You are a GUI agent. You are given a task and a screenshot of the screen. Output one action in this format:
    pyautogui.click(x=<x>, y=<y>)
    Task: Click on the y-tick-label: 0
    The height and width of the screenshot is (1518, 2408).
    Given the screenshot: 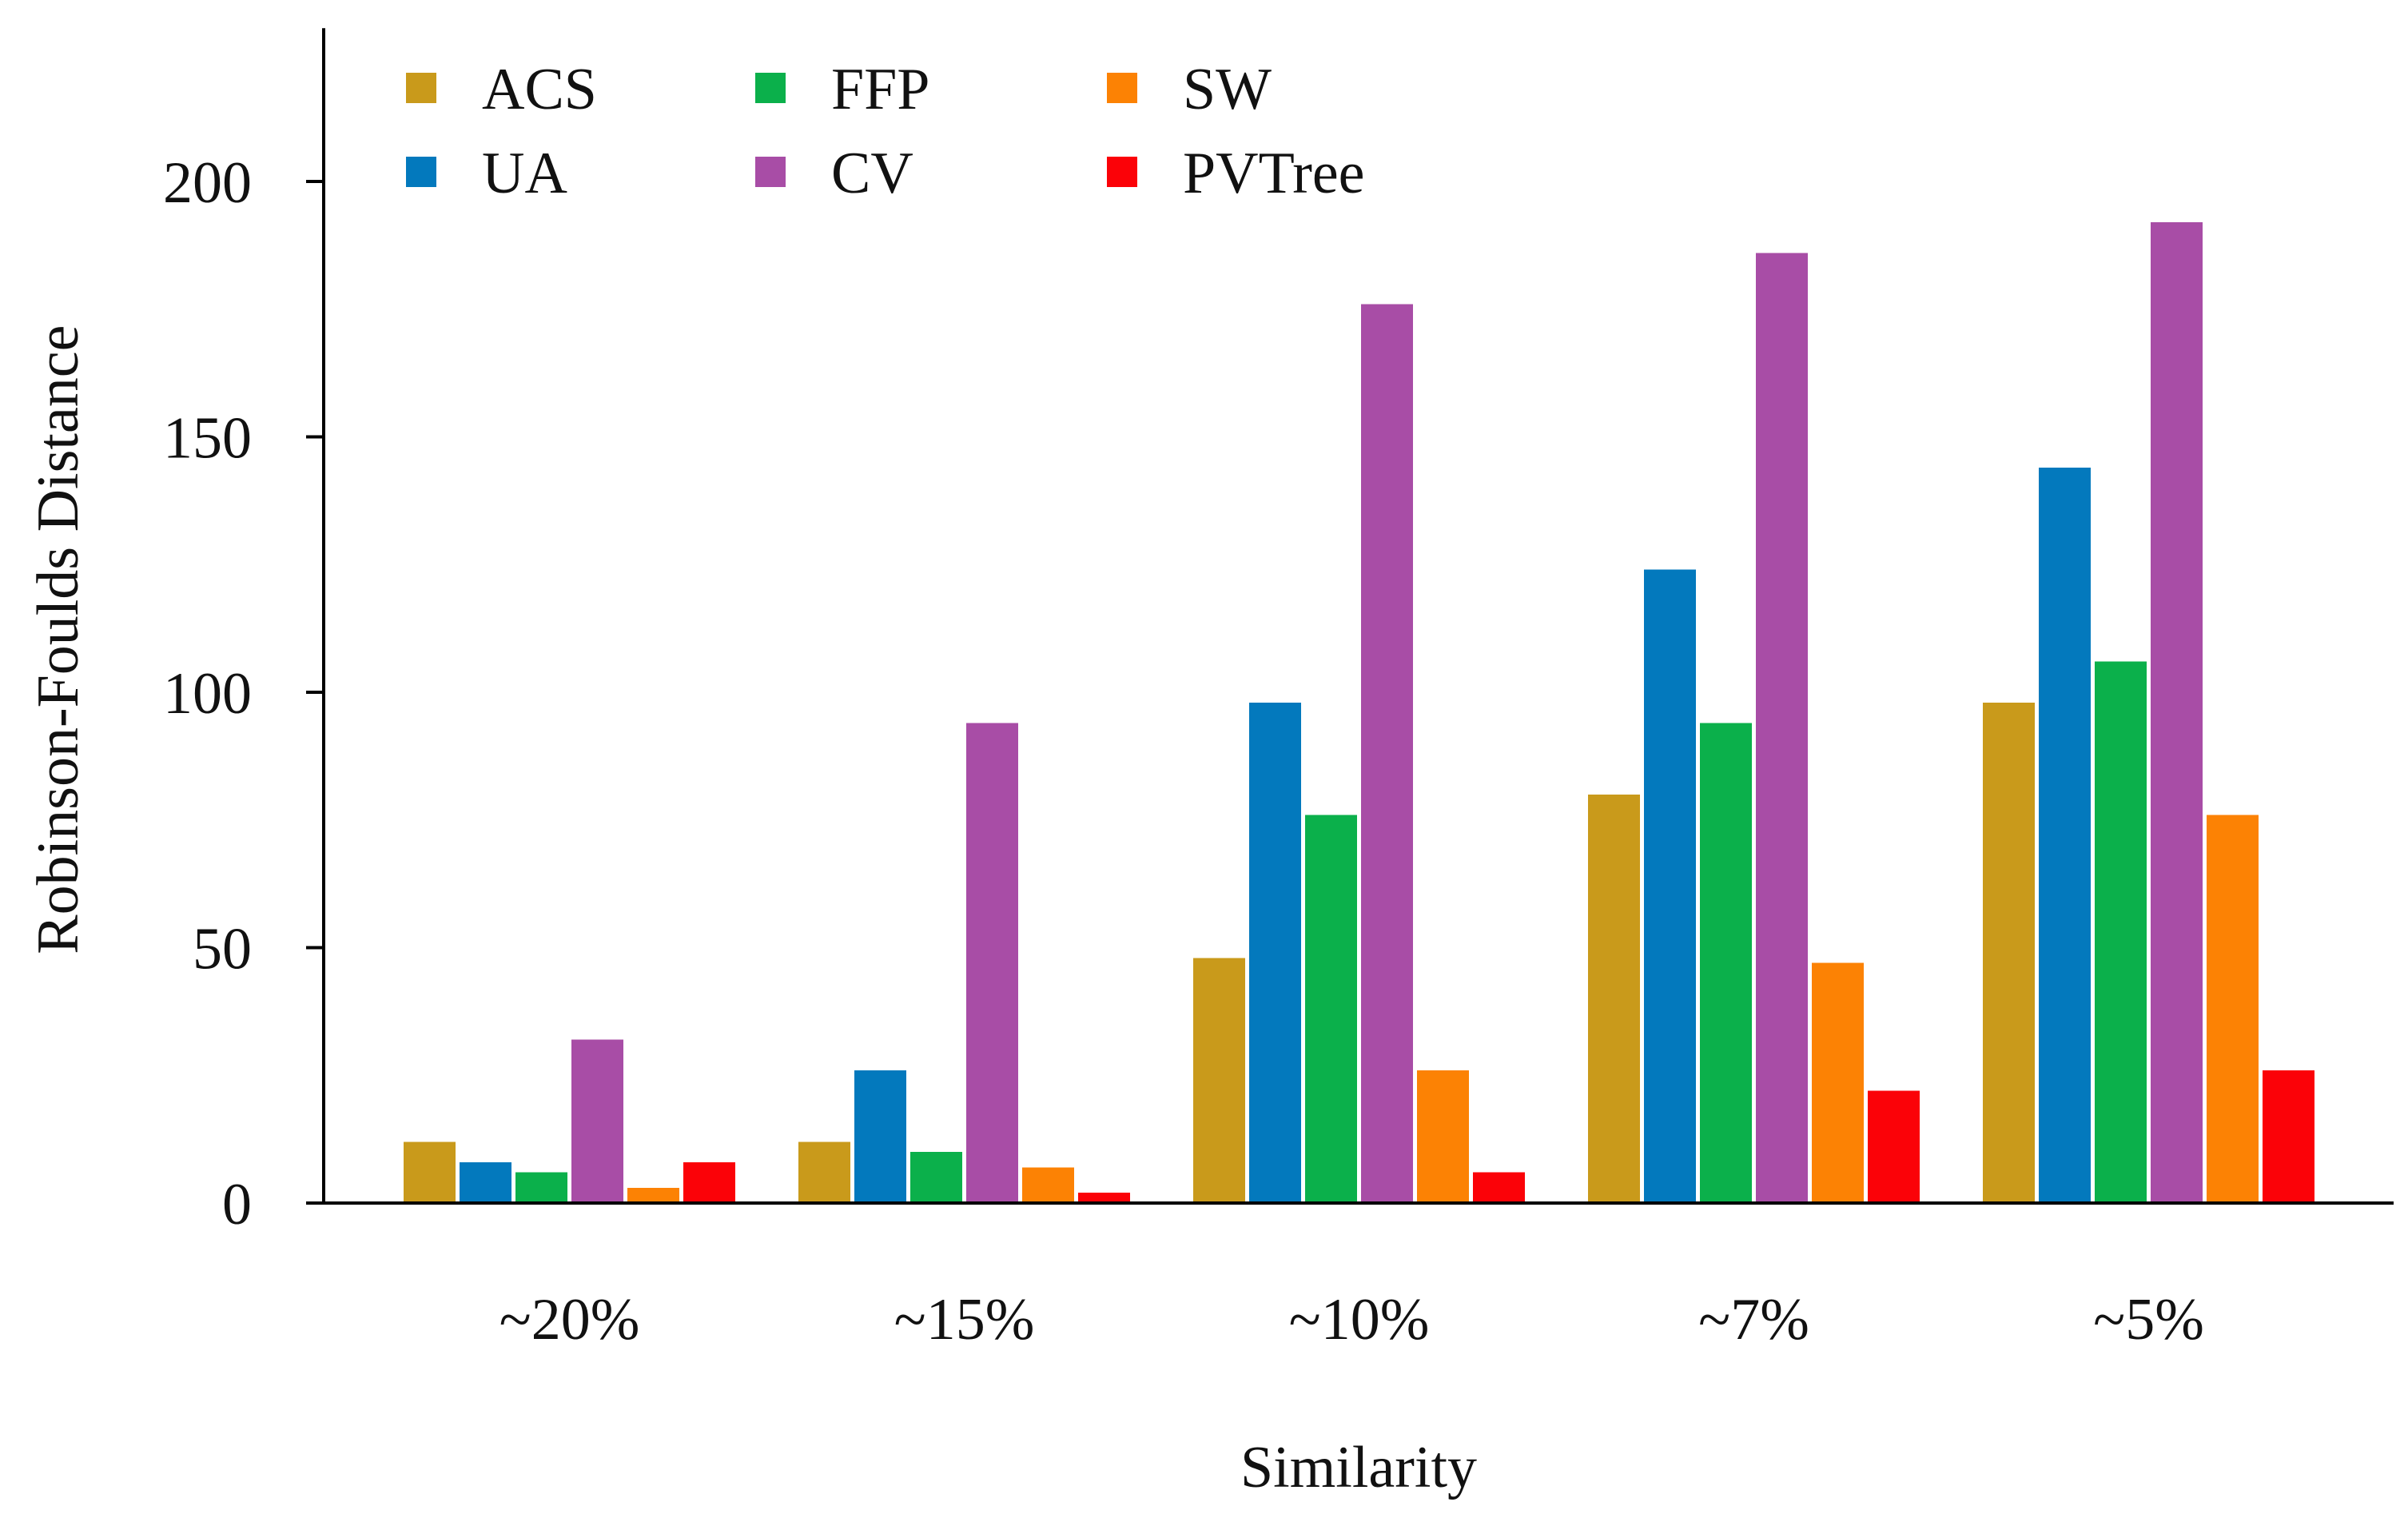 What is the action you would take?
    pyautogui.click(x=237, y=1204)
    